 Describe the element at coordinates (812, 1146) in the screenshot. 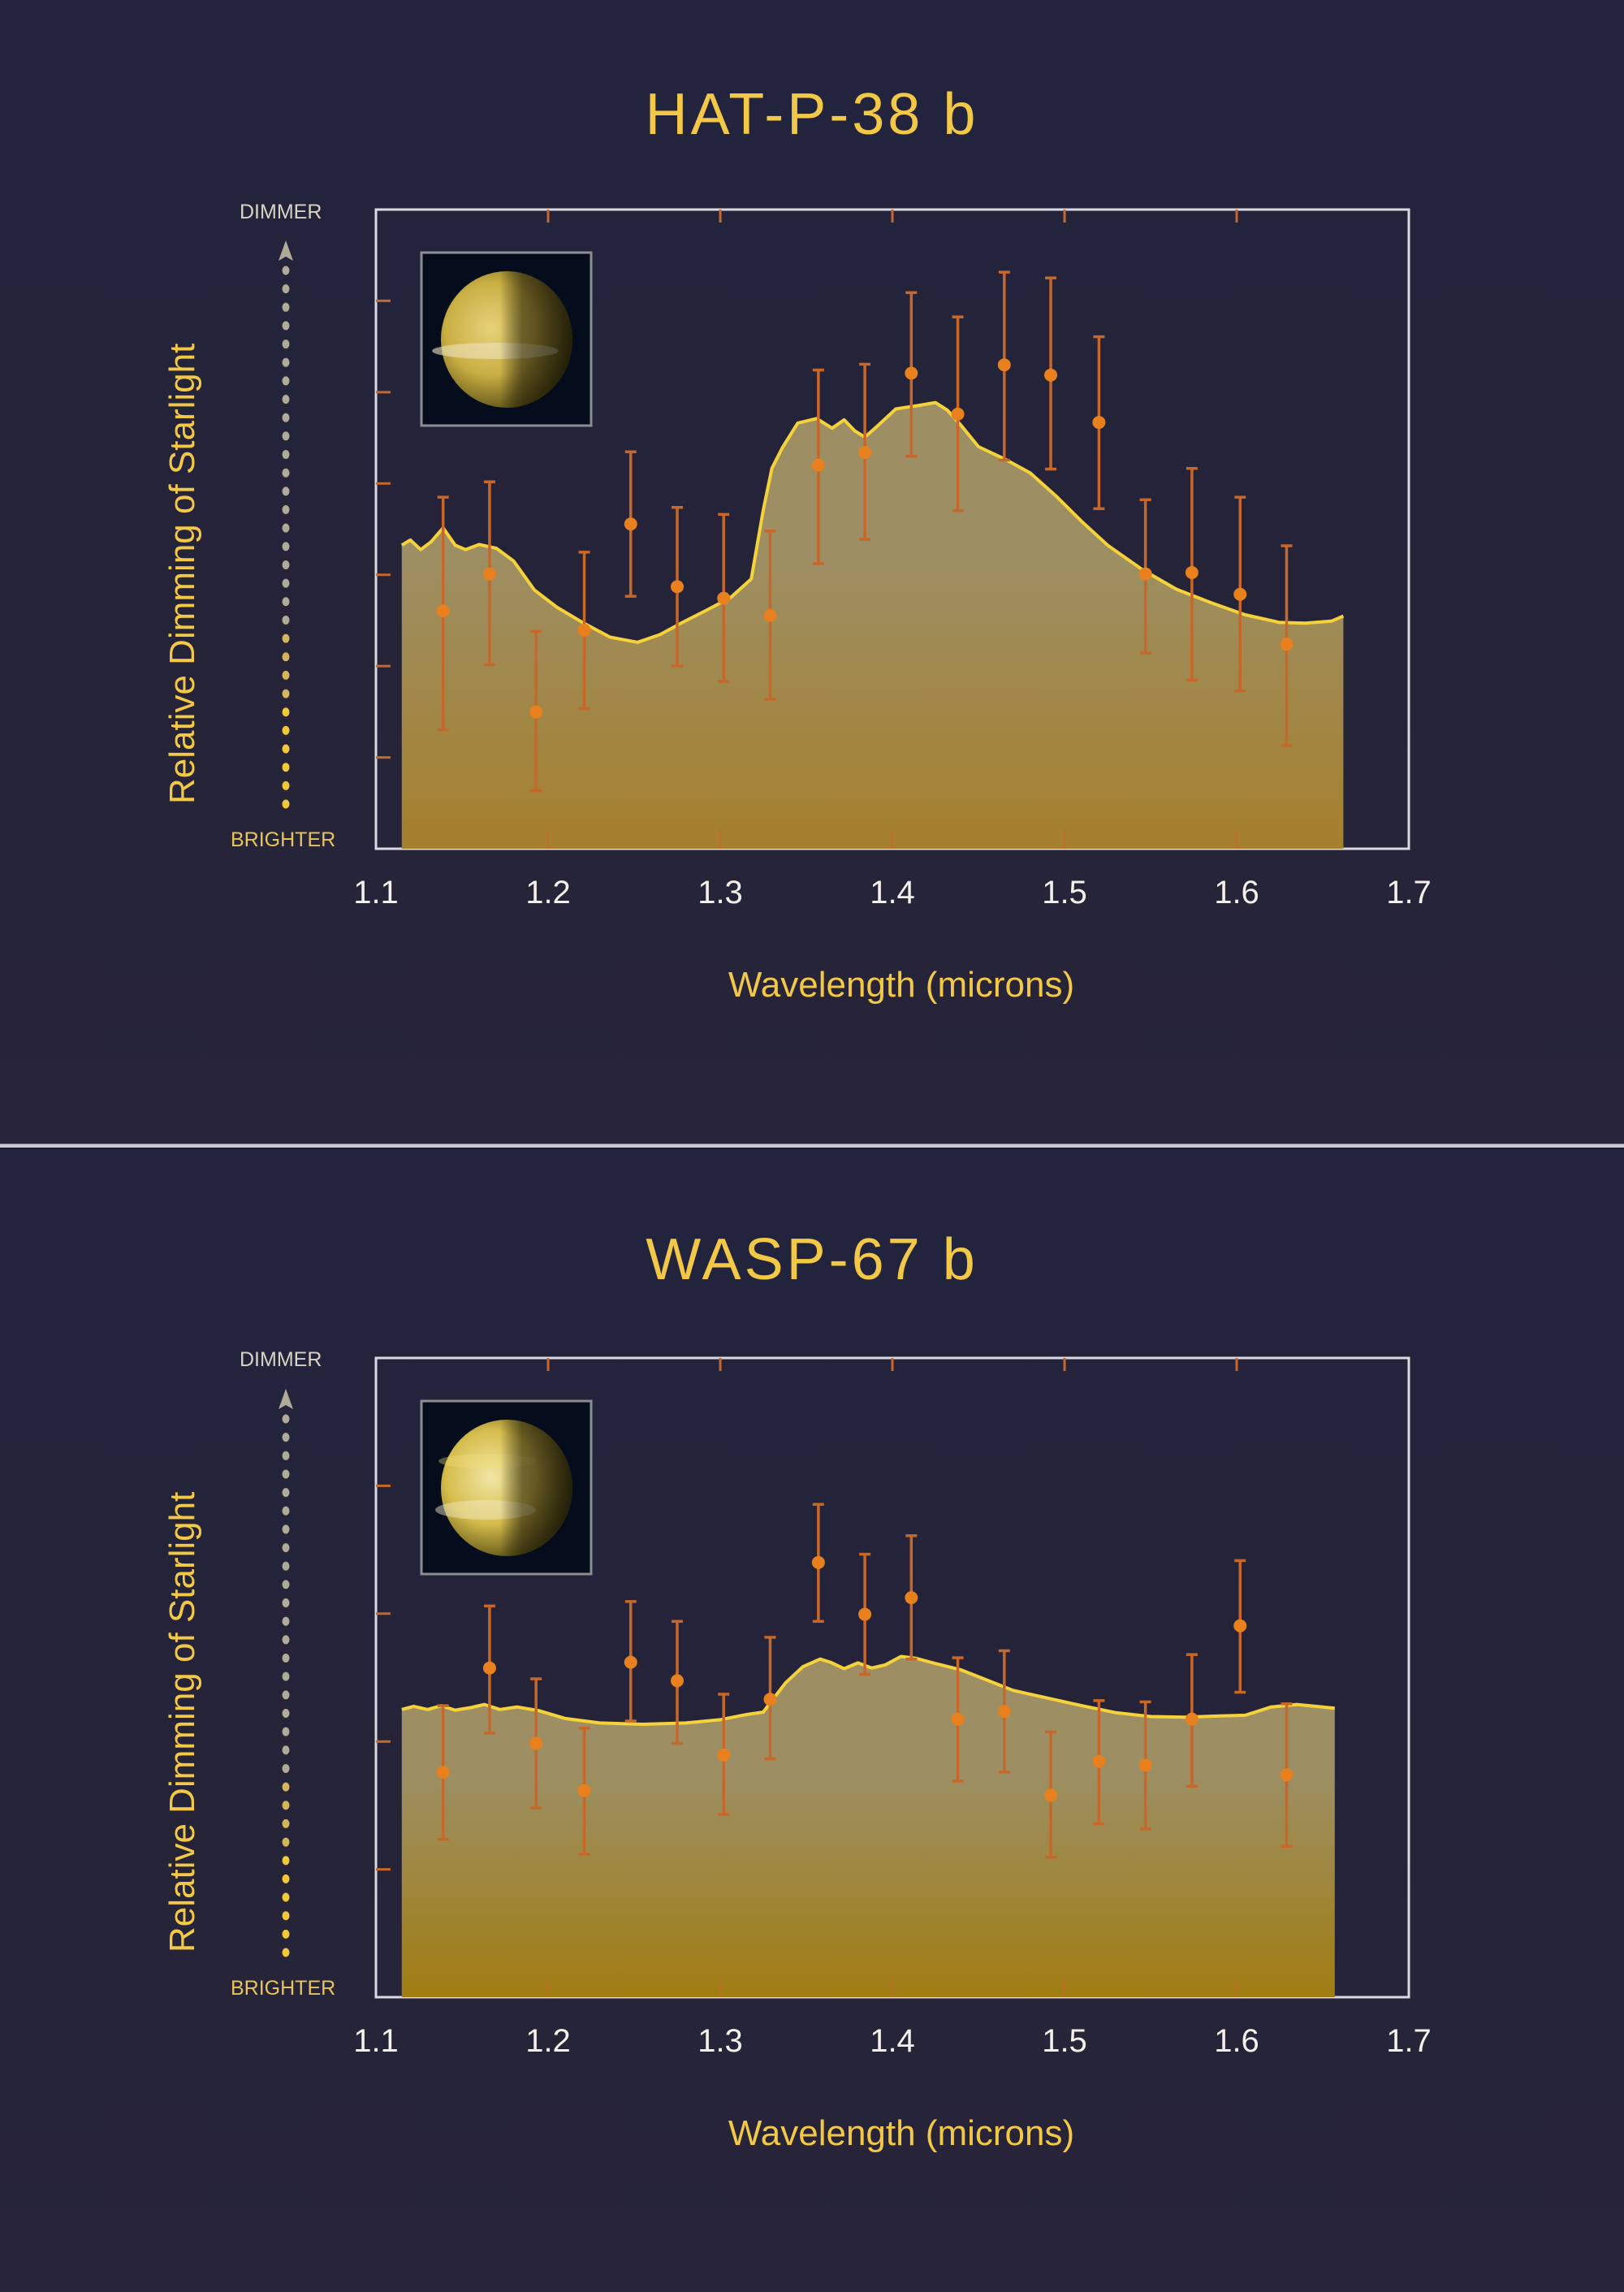

I see `panel-divider` at that location.